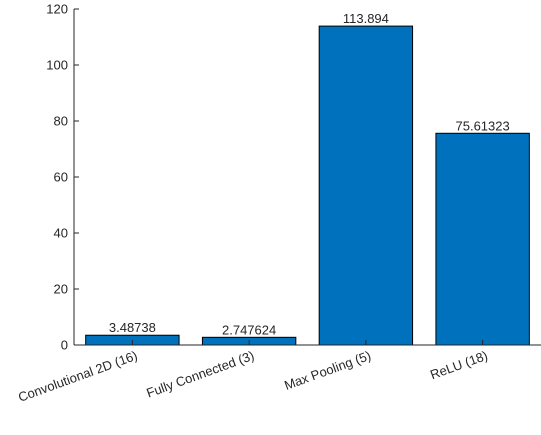  What do you see at coordinates (77, 376) in the screenshot?
I see `x-tick-label-0: Convolutional 2D (16)` at bounding box center [77, 376].